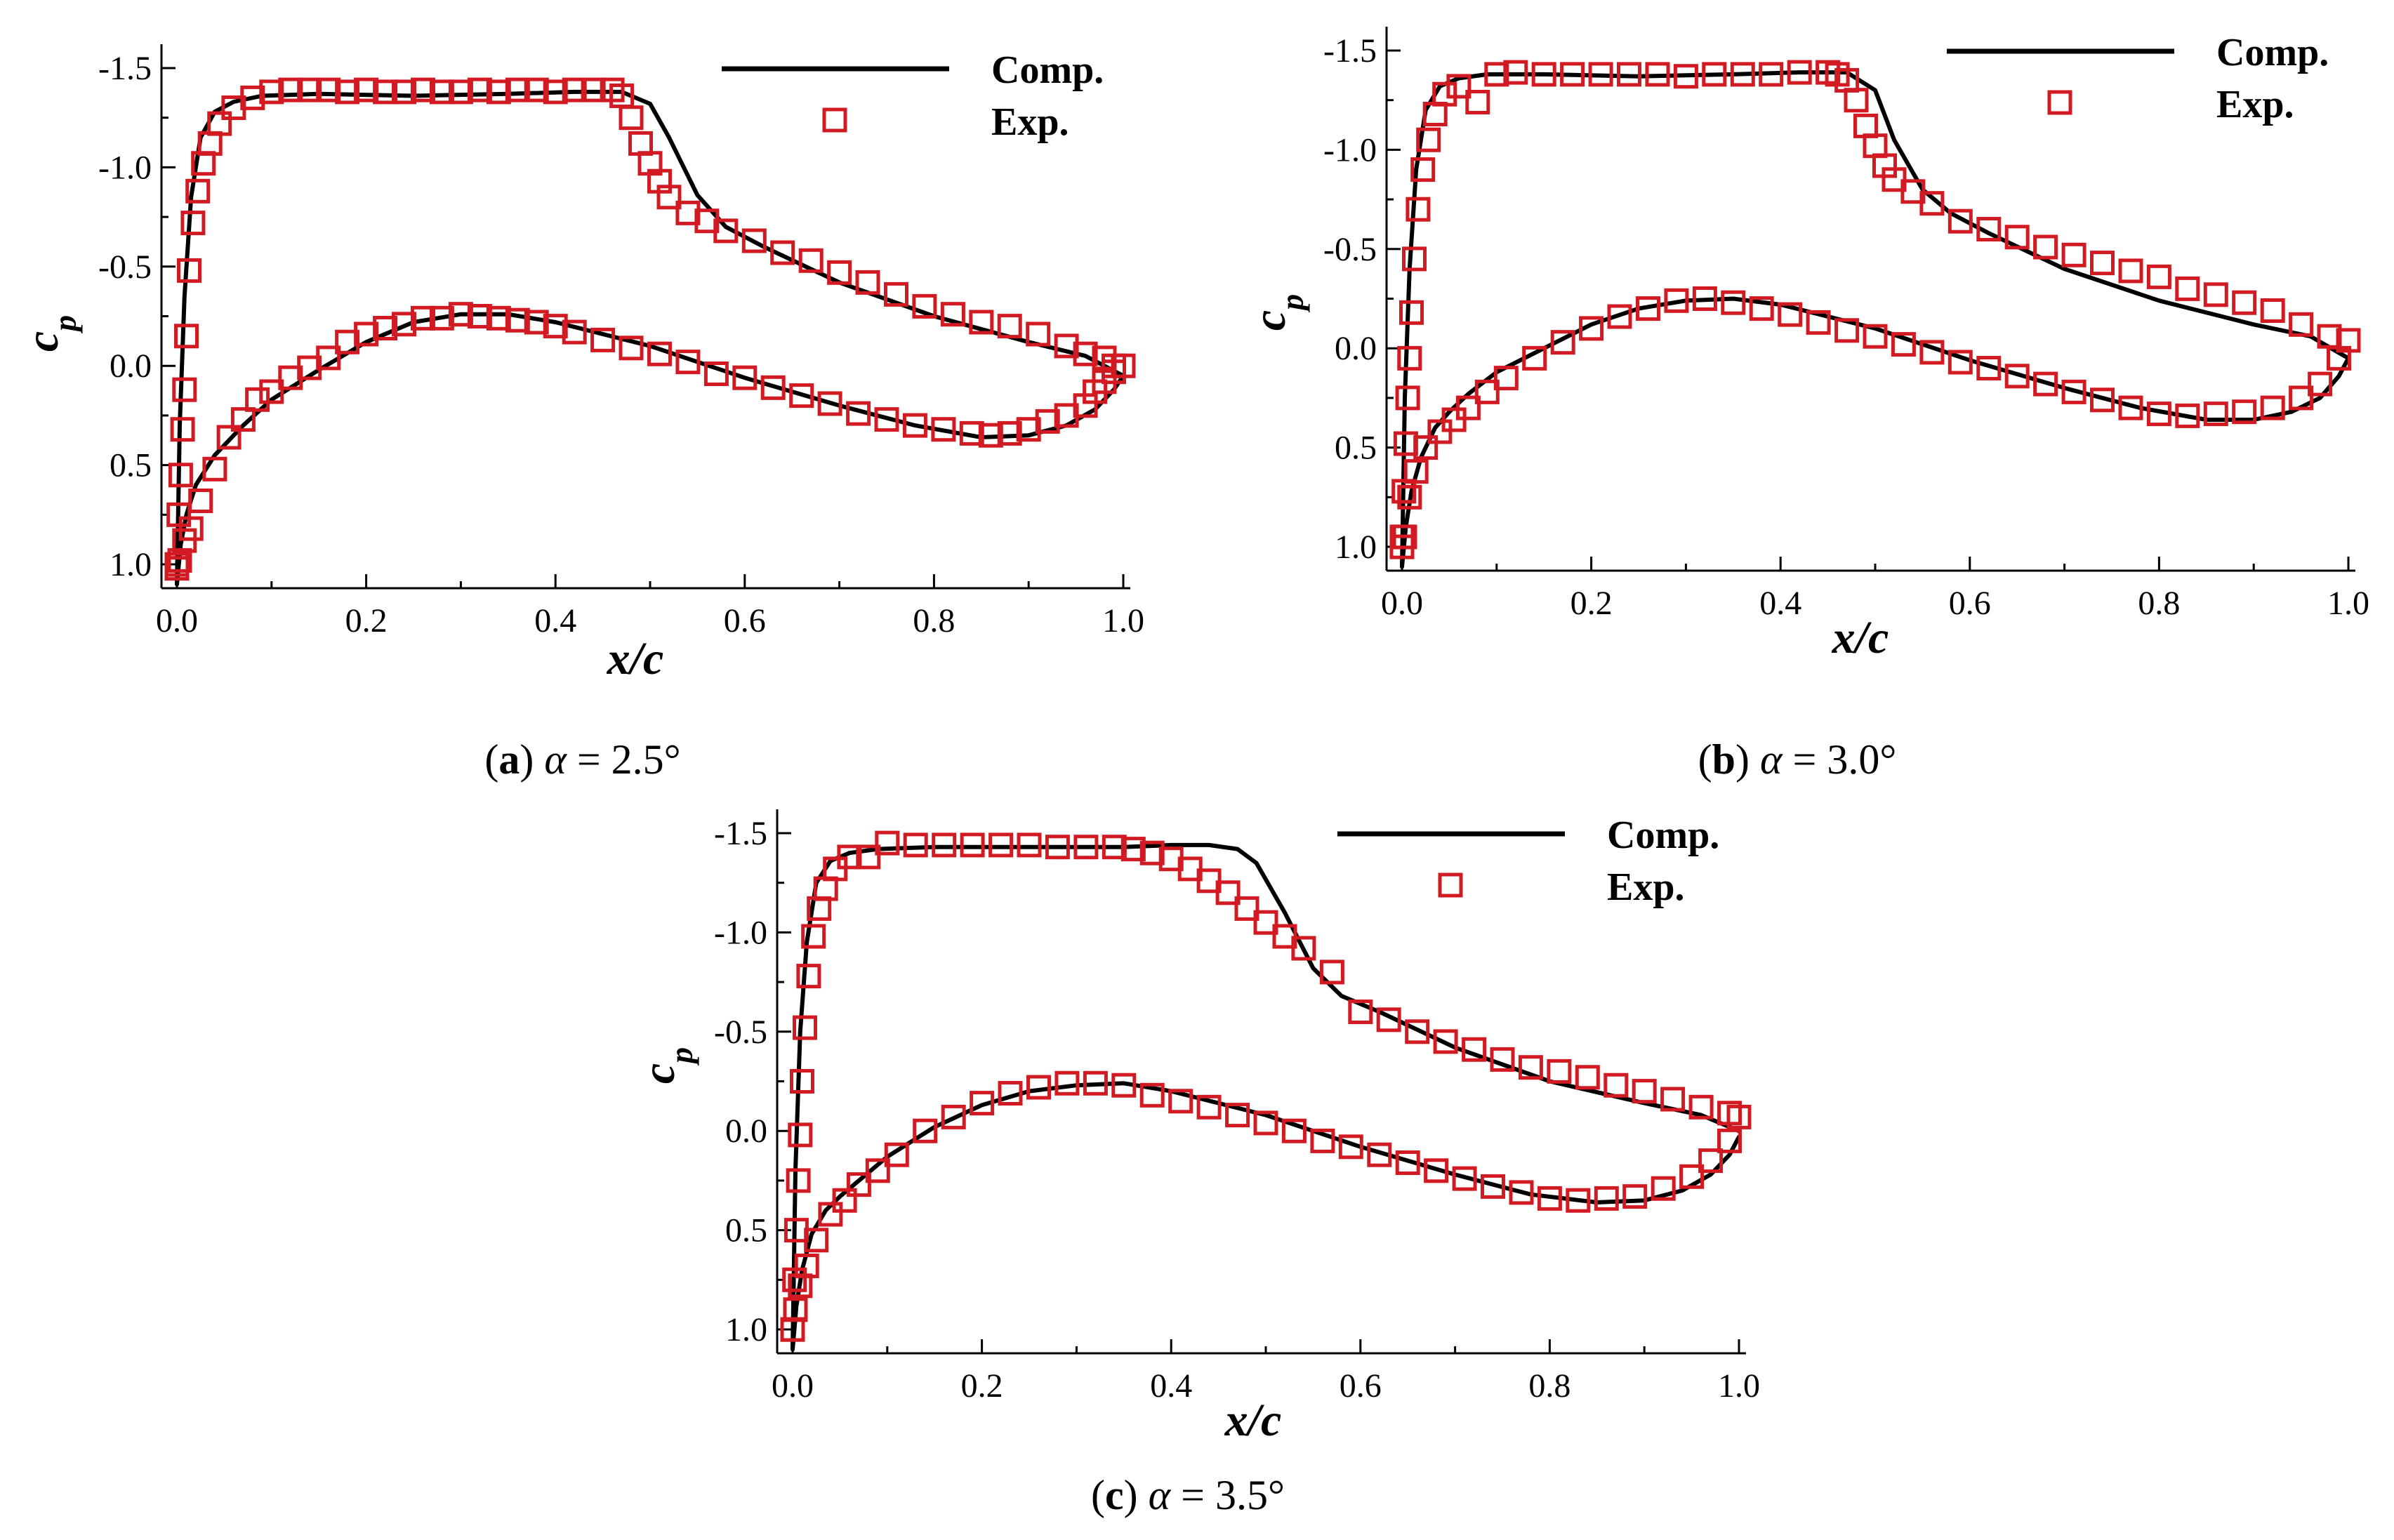  I want to click on panel-a-xlabel: x/c, so click(635, 659).